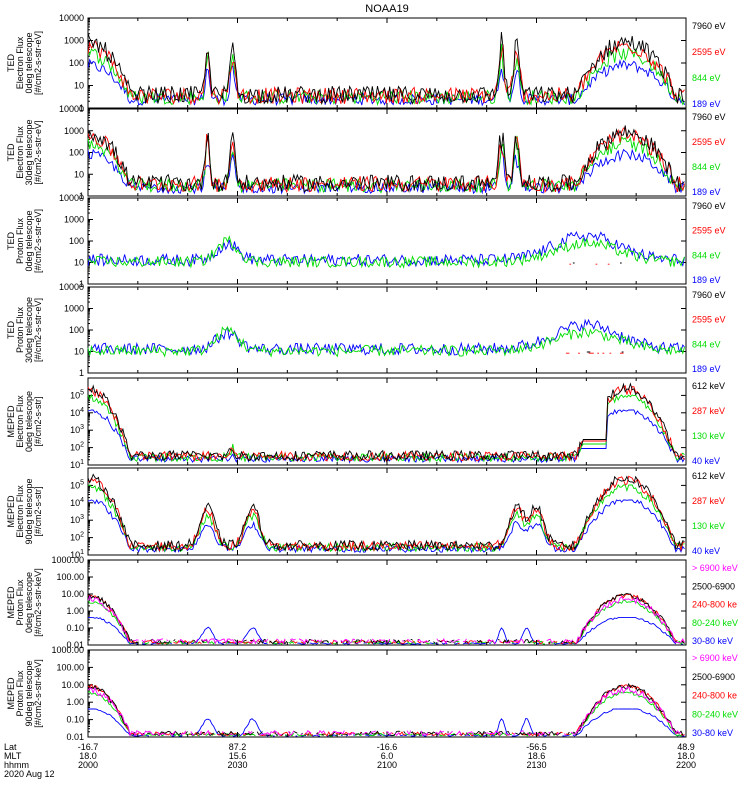 Image resolution: width=750 pixels, height=805 pixels. Describe the element at coordinates (88, 747) in the screenshot. I see `x-tick-label: -16.7` at that location.